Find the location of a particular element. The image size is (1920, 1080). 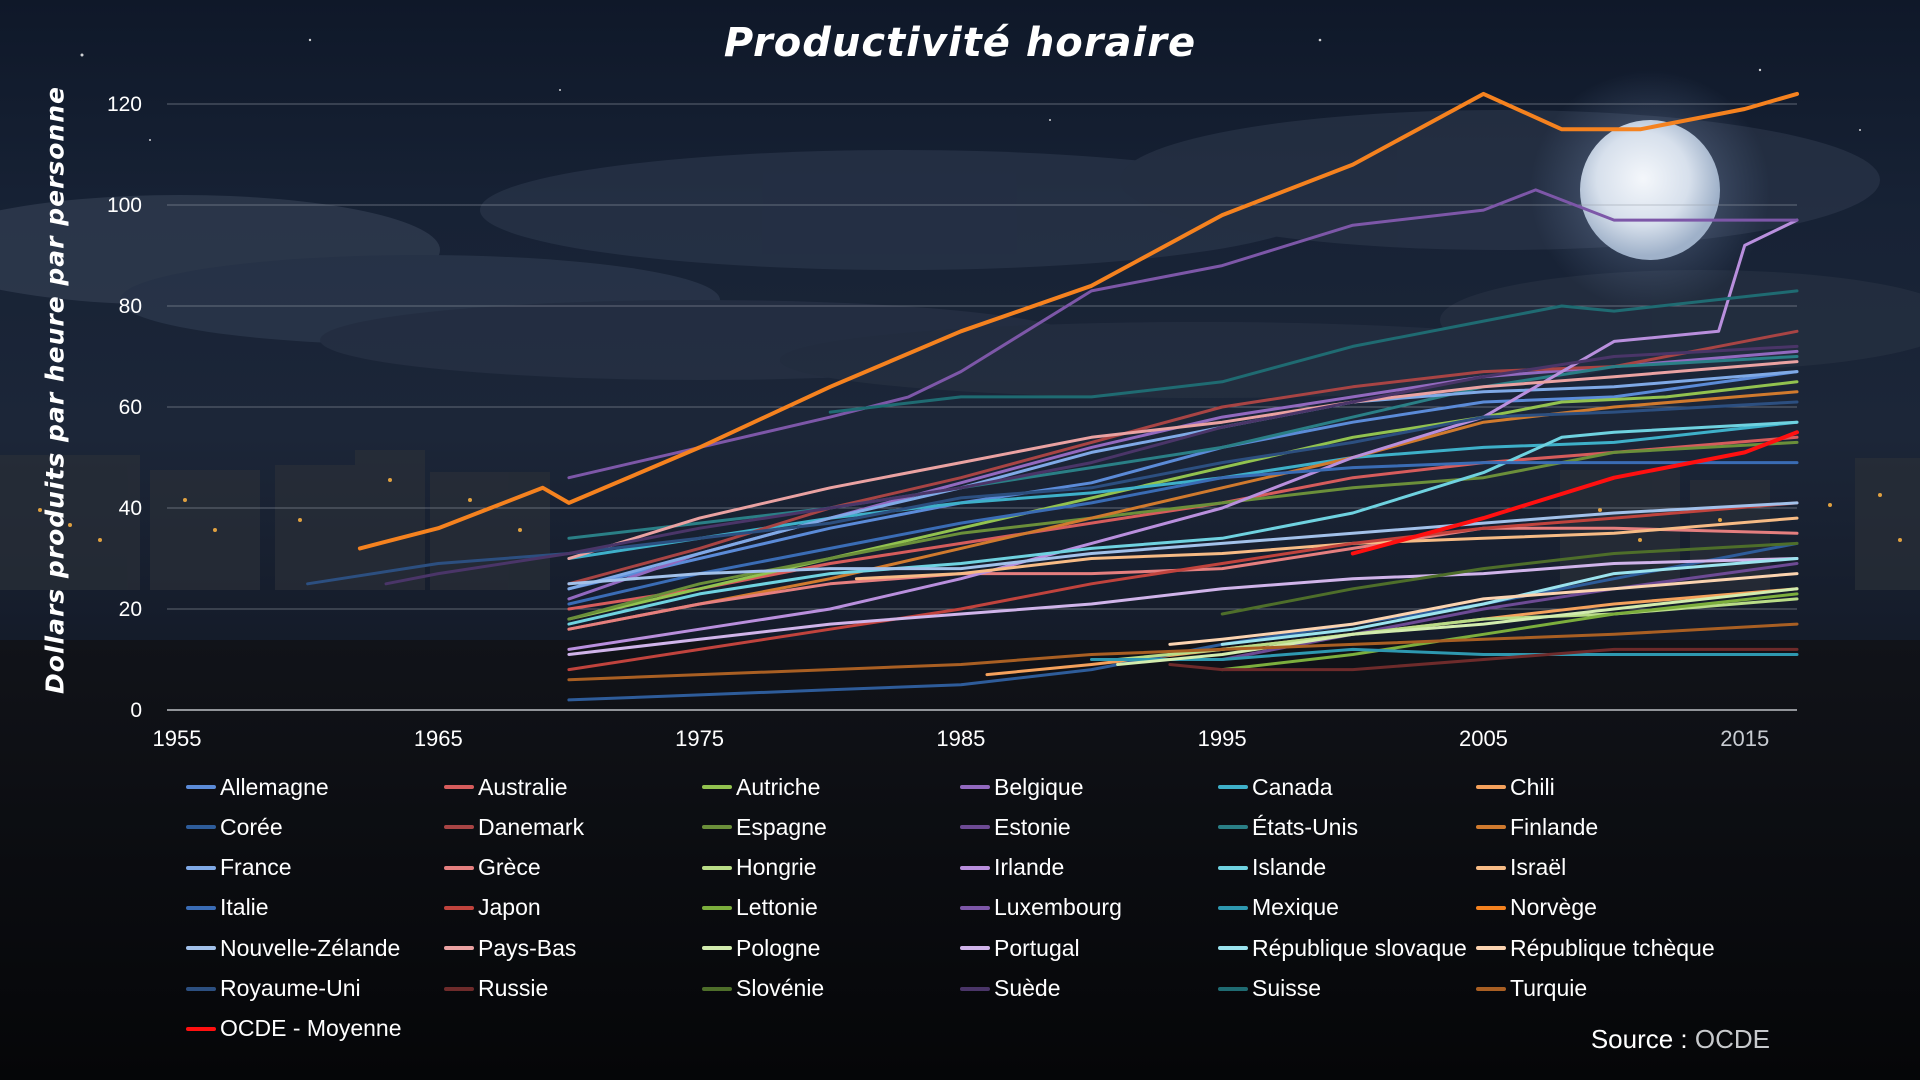

legend-item: Portugal is located at coordinates (1020, 948).